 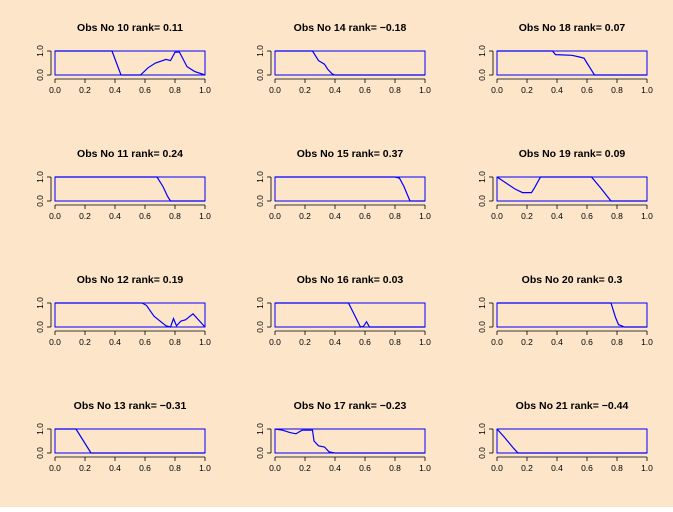 What do you see at coordinates (572, 406) in the screenshot?
I see `panel-title: Obs No 21 rank= −0.44` at bounding box center [572, 406].